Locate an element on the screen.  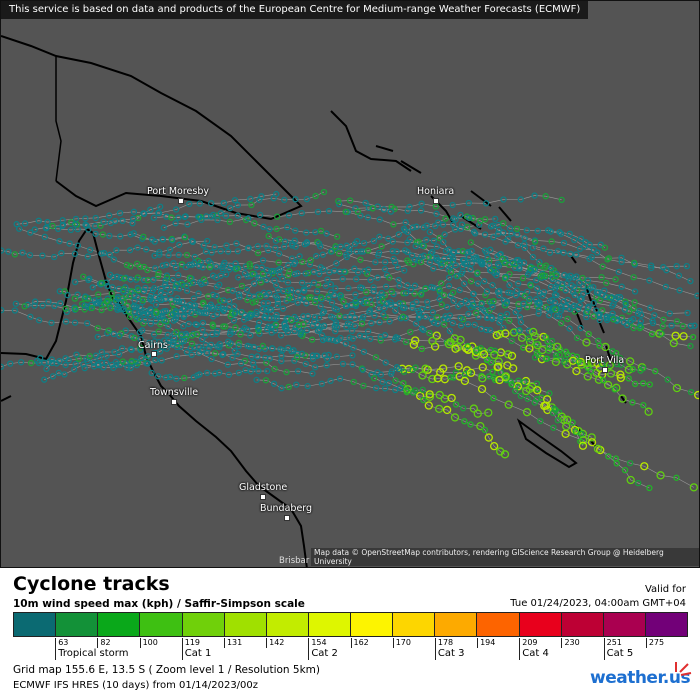
track-line is located at coordinates (170, 209).